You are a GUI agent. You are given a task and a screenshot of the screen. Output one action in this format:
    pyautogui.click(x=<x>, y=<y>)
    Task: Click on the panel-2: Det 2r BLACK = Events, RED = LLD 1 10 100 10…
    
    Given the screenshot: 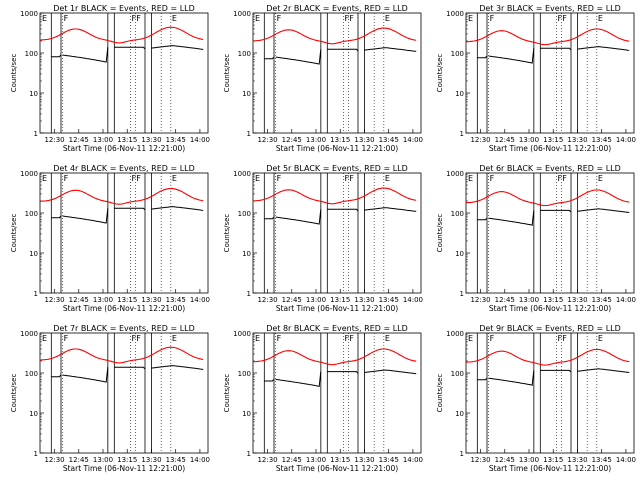 What is the action you would take?
    pyautogui.click(x=323, y=78)
    